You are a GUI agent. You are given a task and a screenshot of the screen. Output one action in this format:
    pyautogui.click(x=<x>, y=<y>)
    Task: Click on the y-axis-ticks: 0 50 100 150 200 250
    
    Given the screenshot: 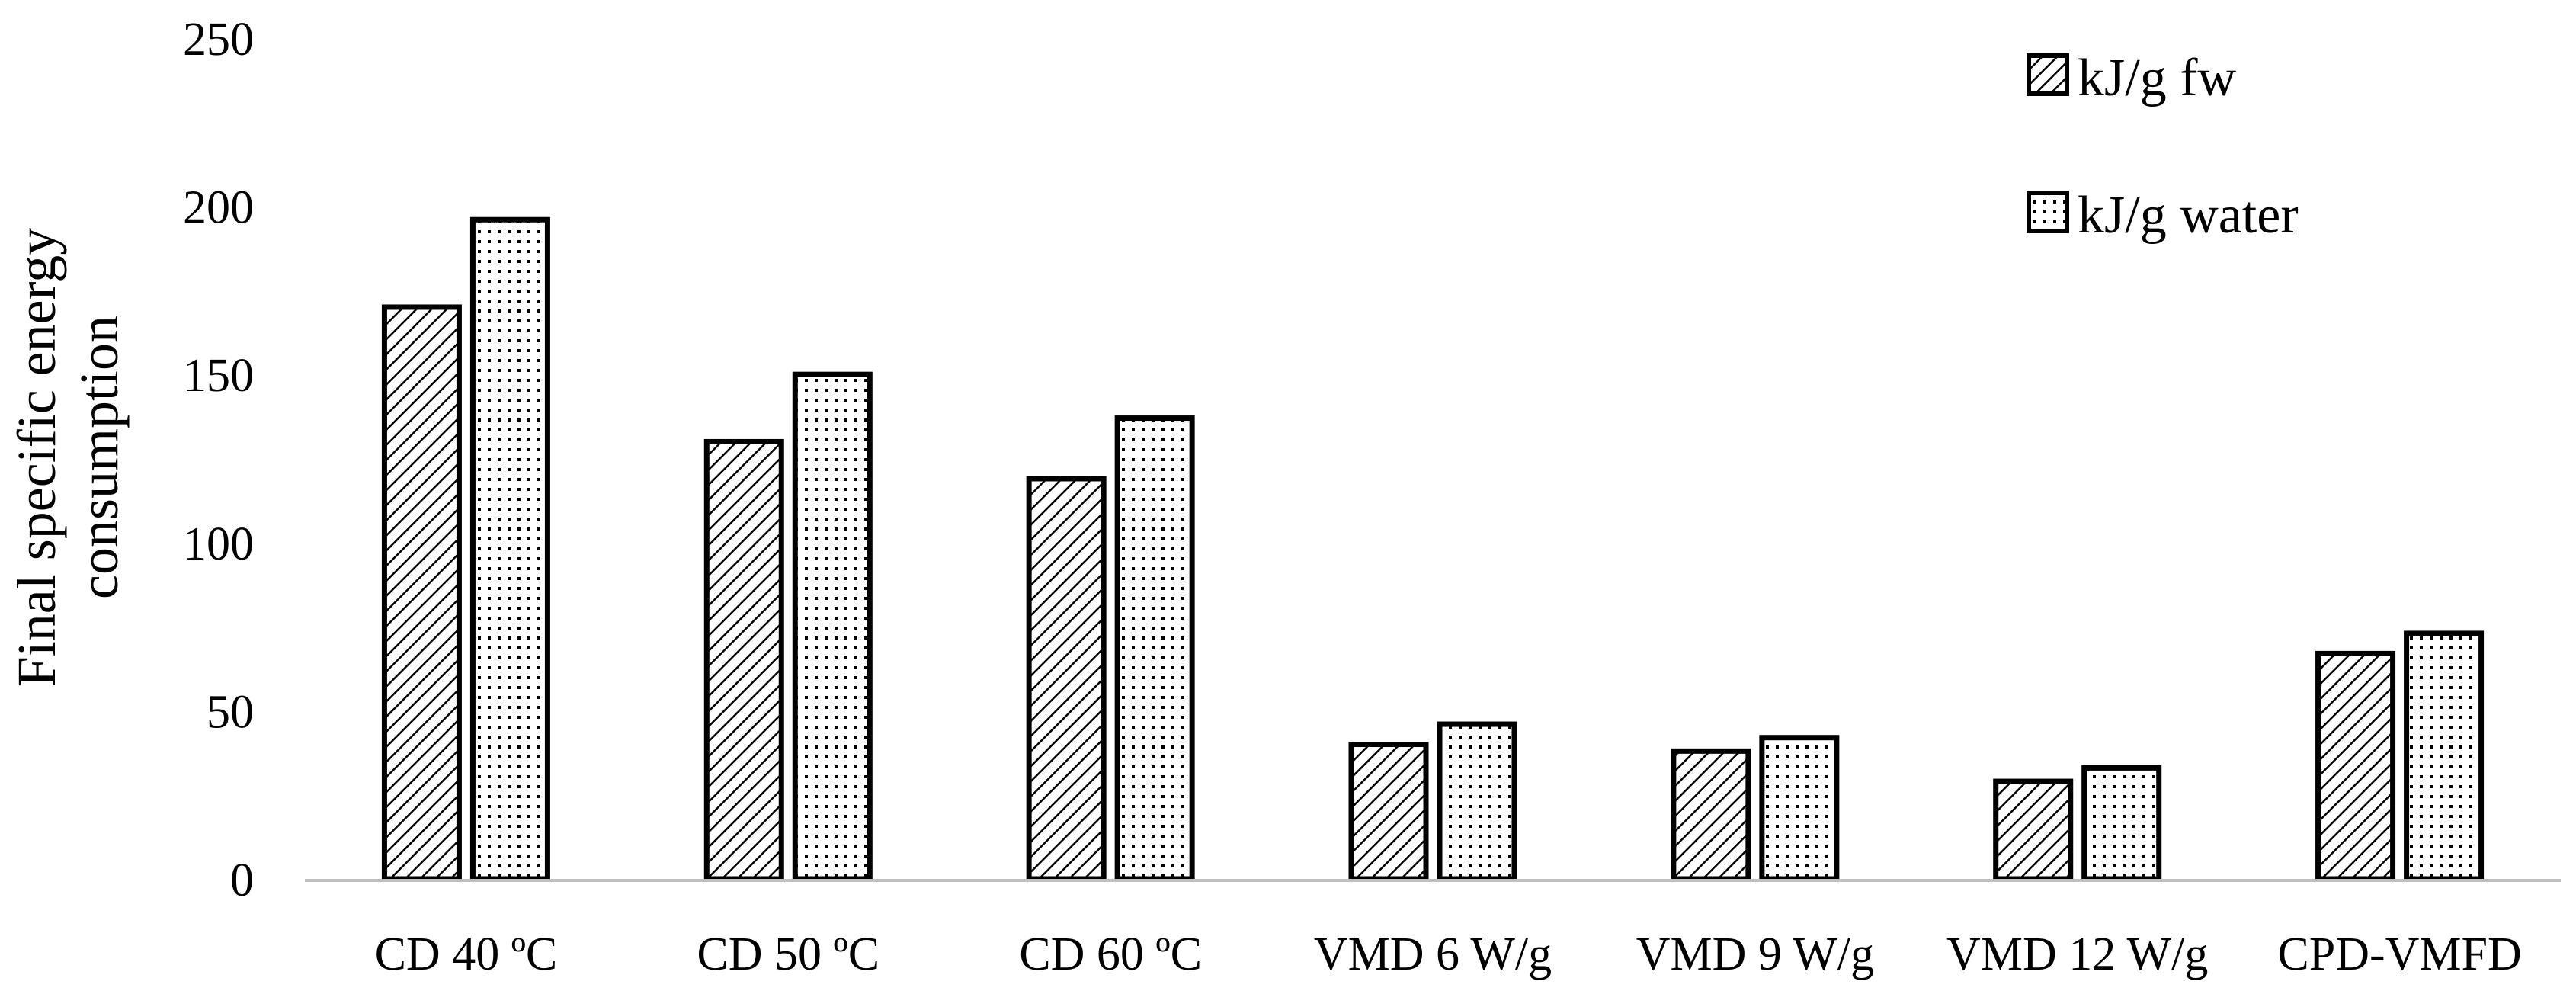 What is the action you would take?
    pyautogui.click(x=218, y=460)
    